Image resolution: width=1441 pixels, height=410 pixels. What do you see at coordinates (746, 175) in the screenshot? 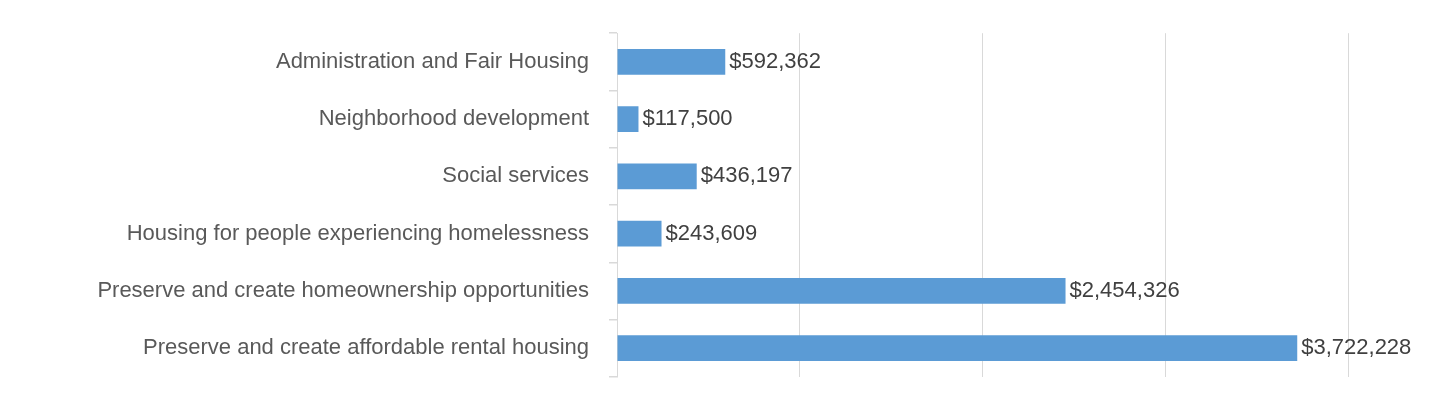
I see `data-label: $436,197` at bounding box center [746, 175].